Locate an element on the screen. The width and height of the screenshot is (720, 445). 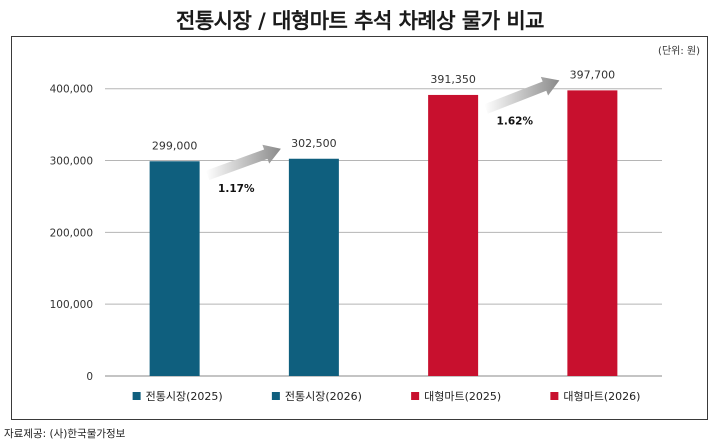
growth-percent-label: 1.17% is located at coordinates (236, 189).